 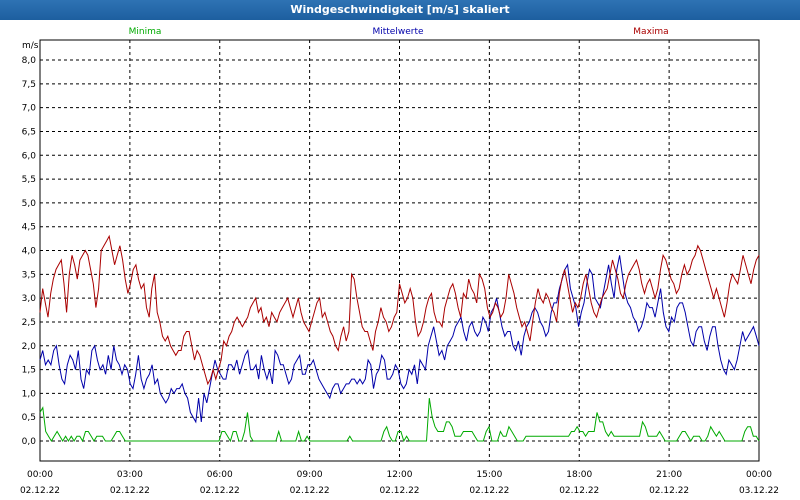 I want to click on x-tick-time: 21:00, so click(x=669, y=475).